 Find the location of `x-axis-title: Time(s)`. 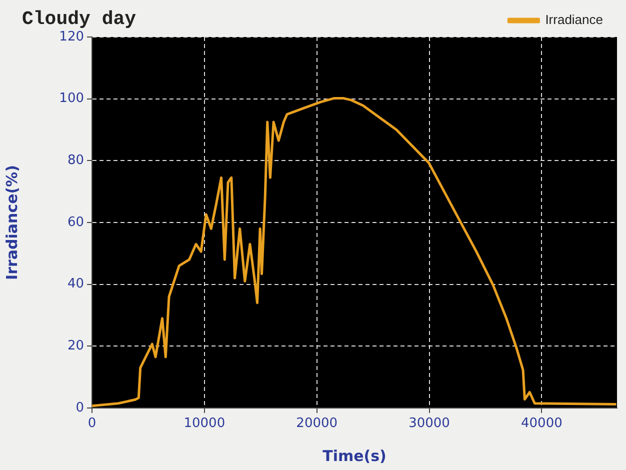

x-axis-title: Time(s) is located at coordinates (354, 455).